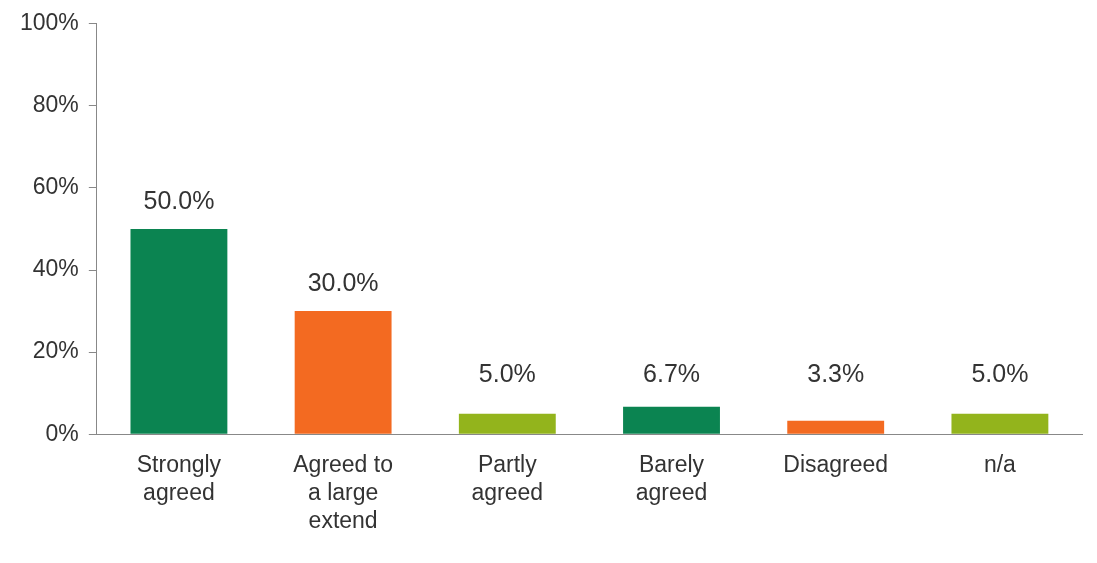 The image size is (1097, 563). Describe the element at coordinates (179, 478) in the screenshot. I see `x-tick-label: Strongly agreed` at that location.